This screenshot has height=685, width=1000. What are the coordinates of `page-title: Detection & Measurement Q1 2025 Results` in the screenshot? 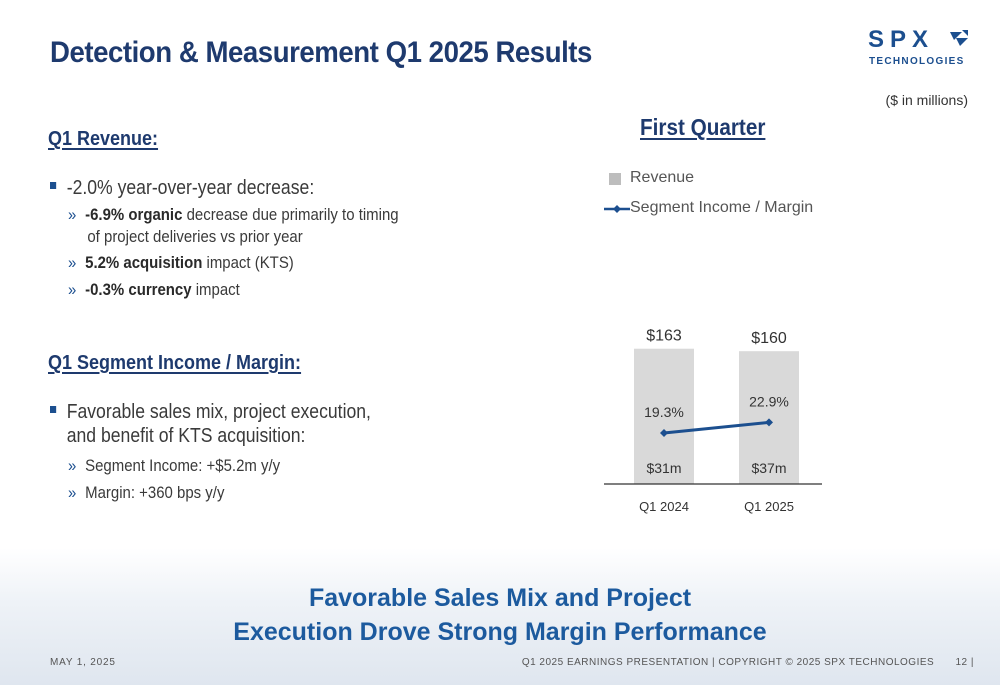 It's located at (321, 52).